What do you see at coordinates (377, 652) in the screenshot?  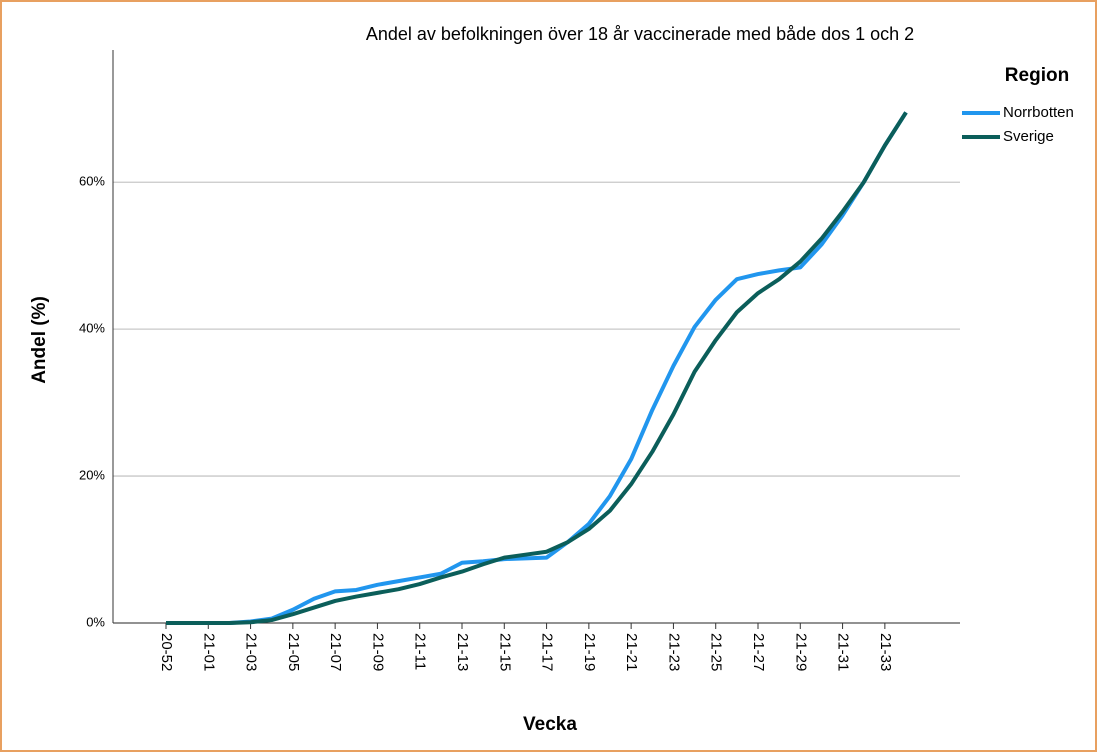 I see `x-tick-label: 21-09` at bounding box center [377, 652].